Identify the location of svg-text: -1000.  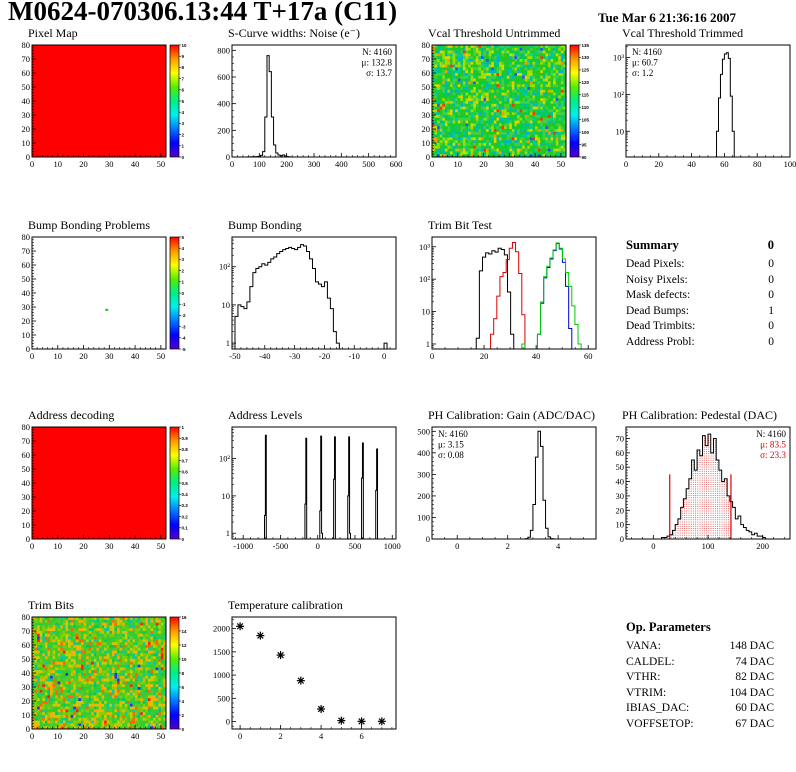
(243, 546).